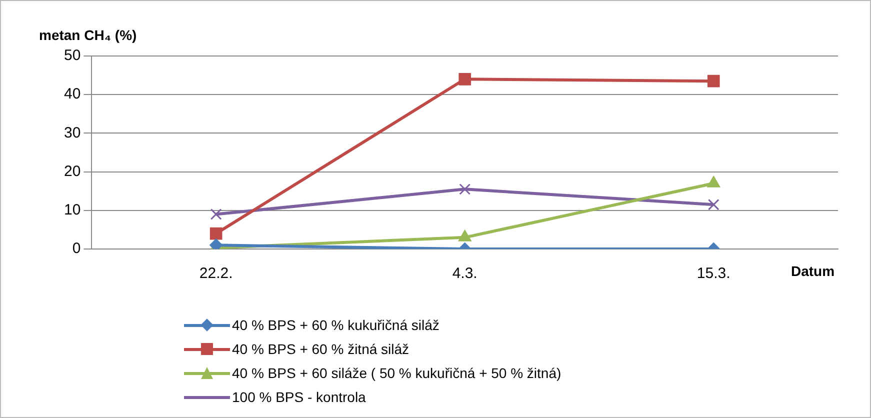 Image resolution: width=871 pixels, height=418 pixels. I want to click on legend-label: 40 % BPS + 60 siláže ( 50 % kukuřičná + 50 % žitná), so click(397, 373).